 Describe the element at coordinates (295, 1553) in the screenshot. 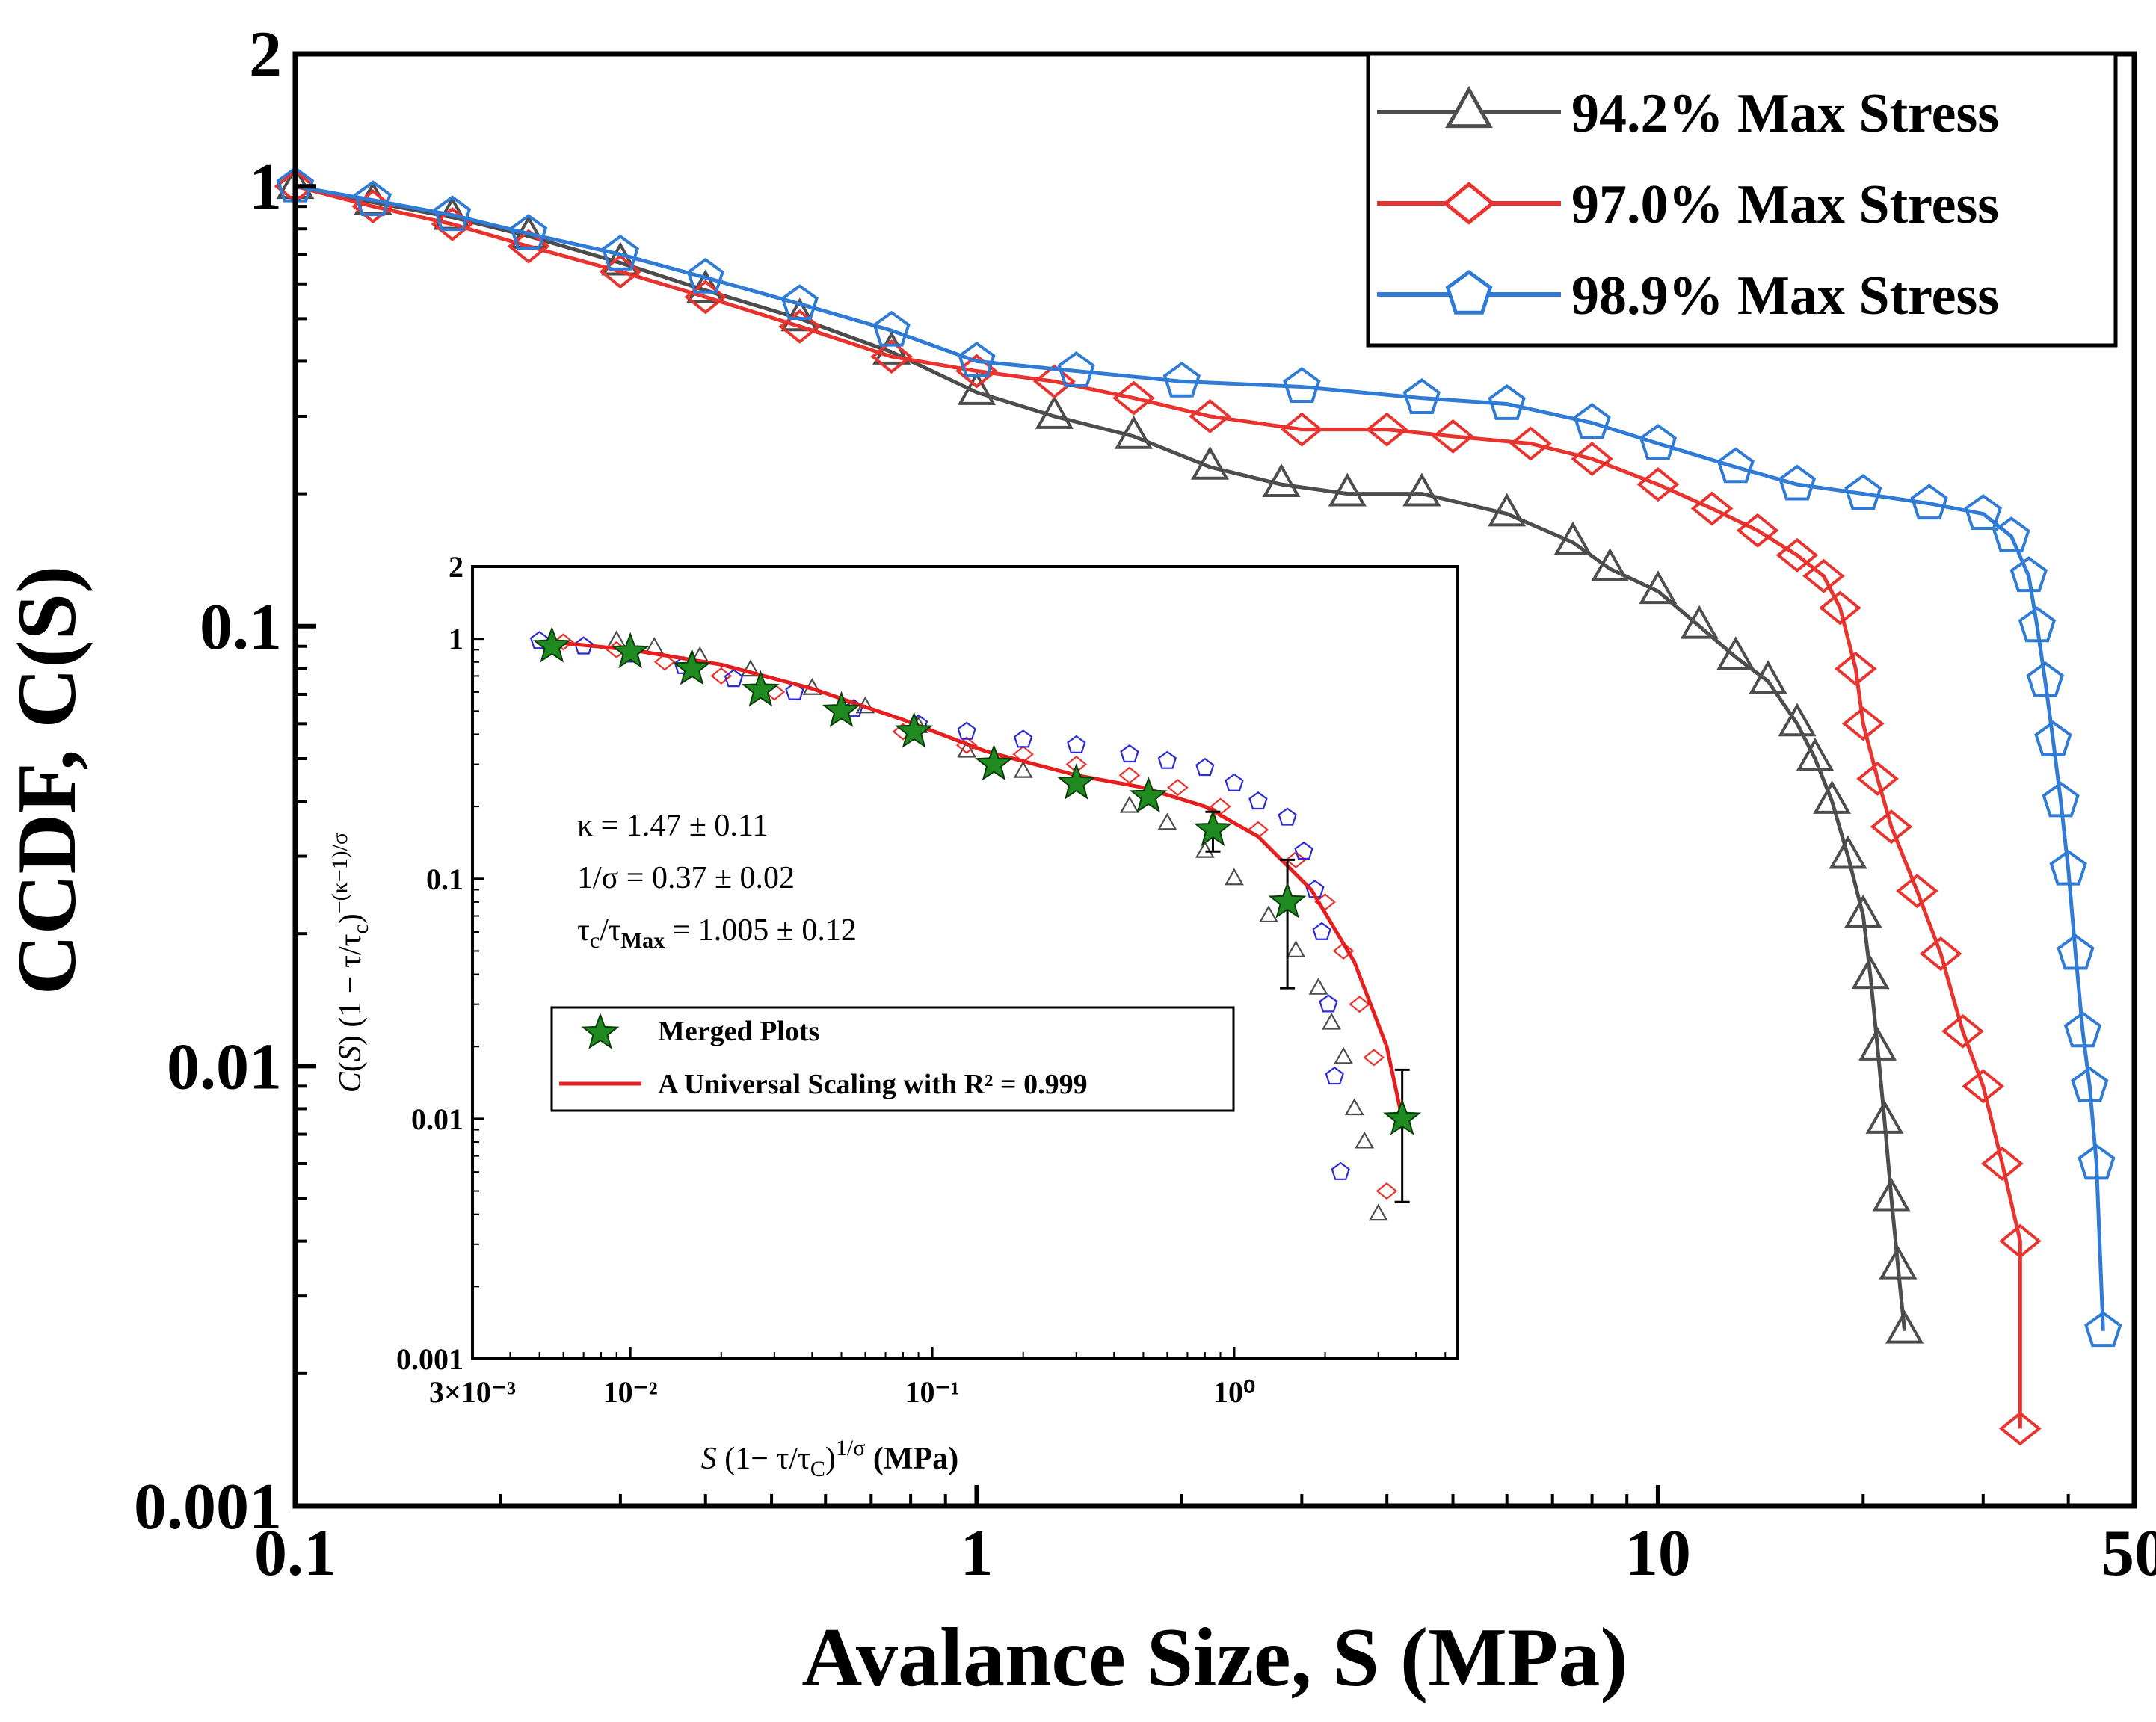

I see `main-x-tick-label: 0.1` at that location.